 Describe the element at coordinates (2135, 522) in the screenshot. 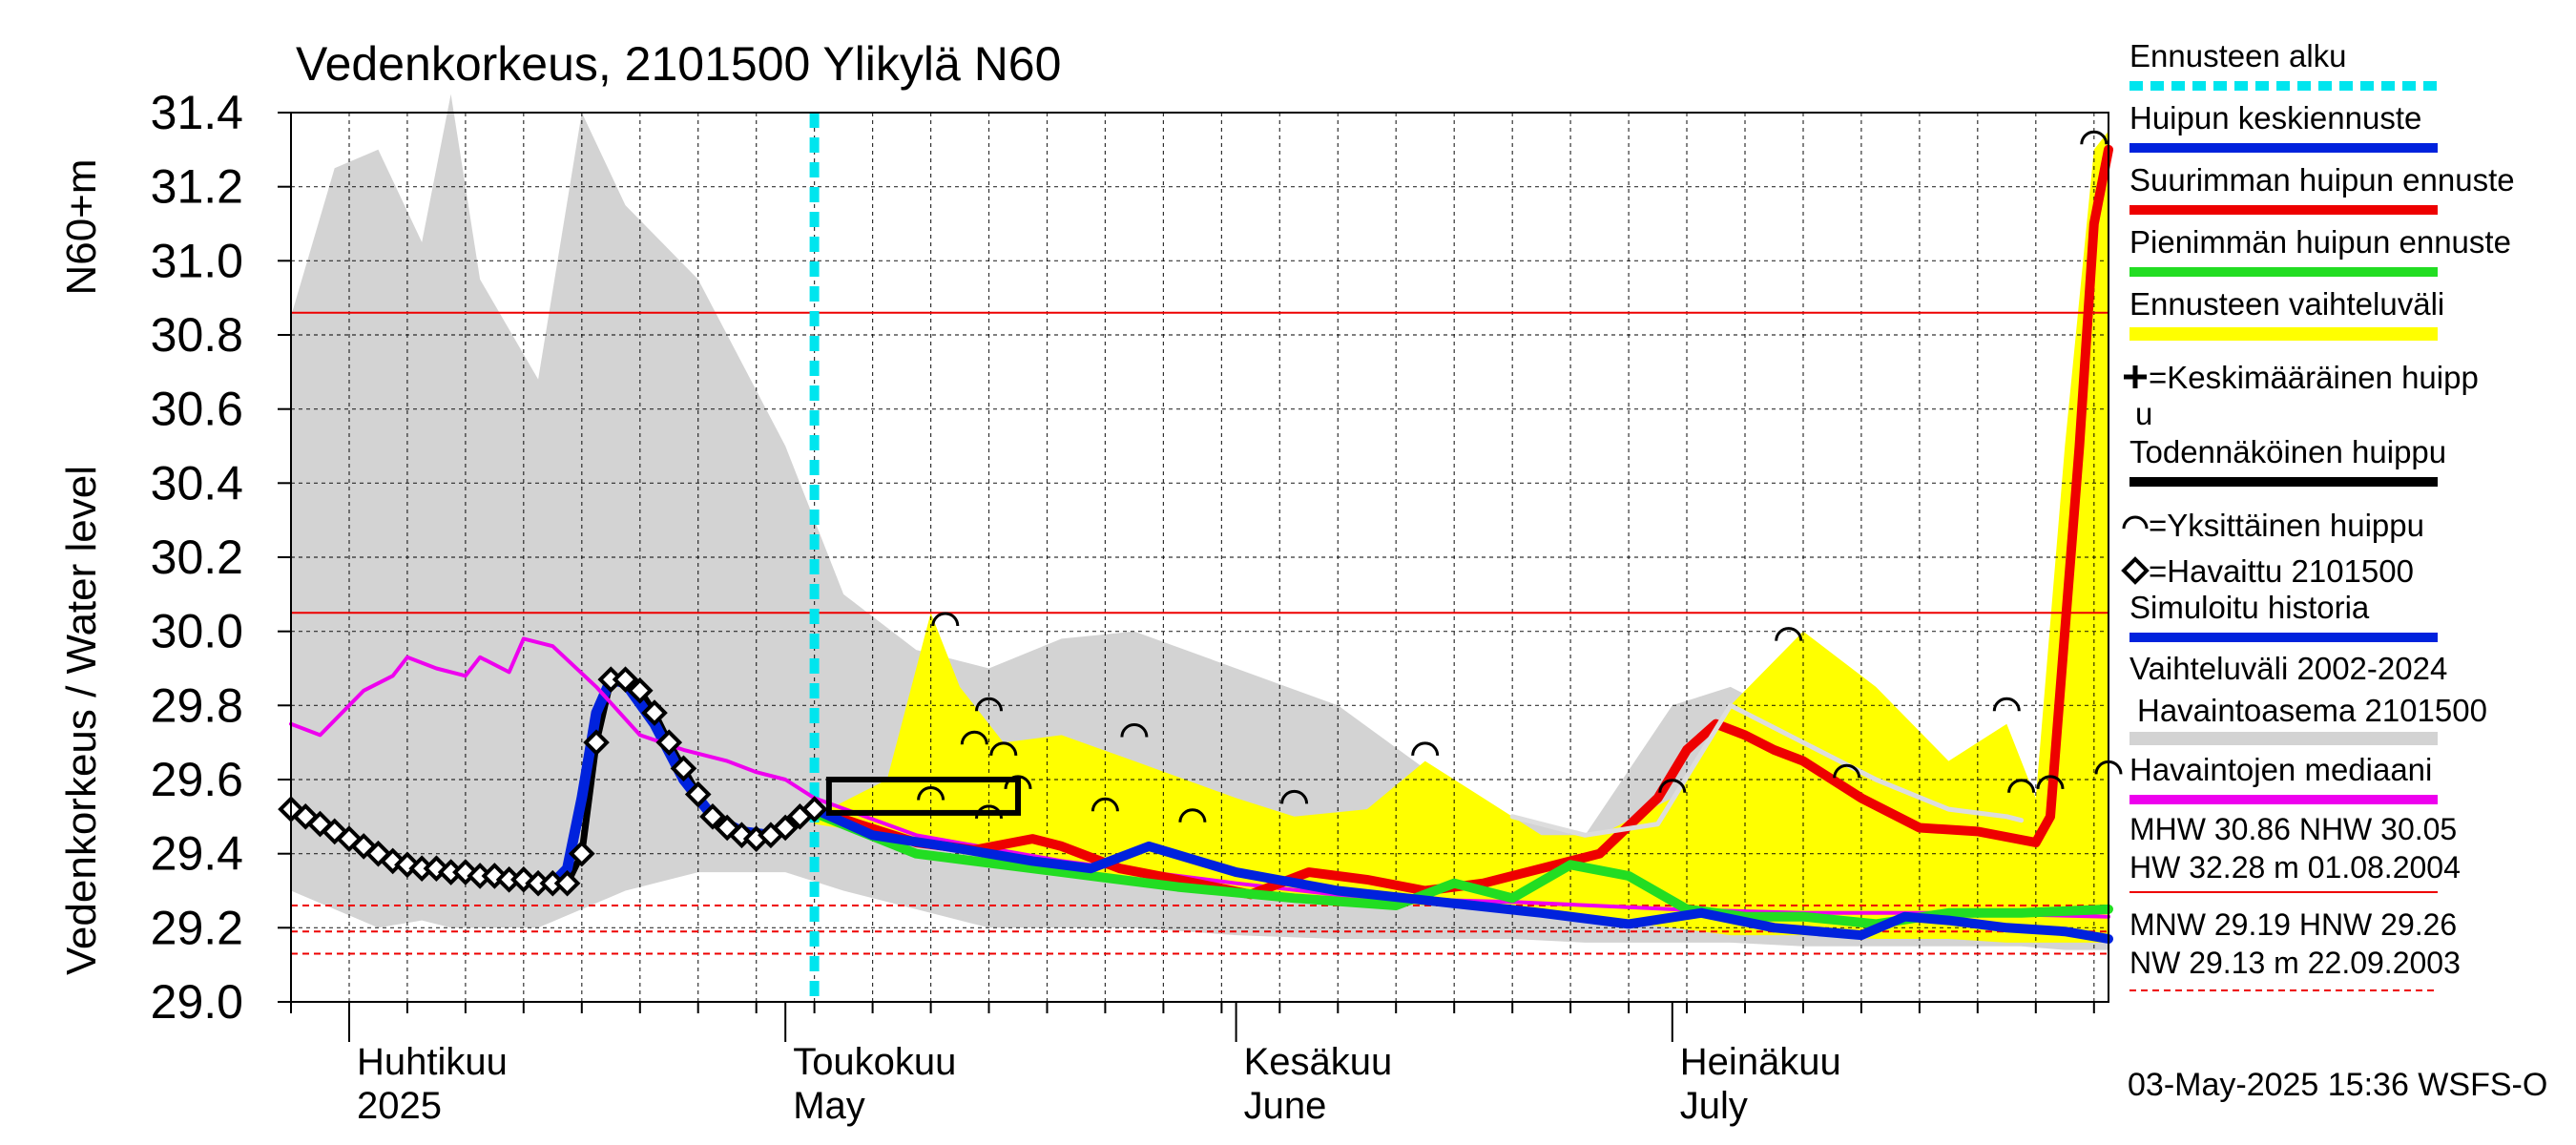

I see `legend-symbol-arc` at that location.